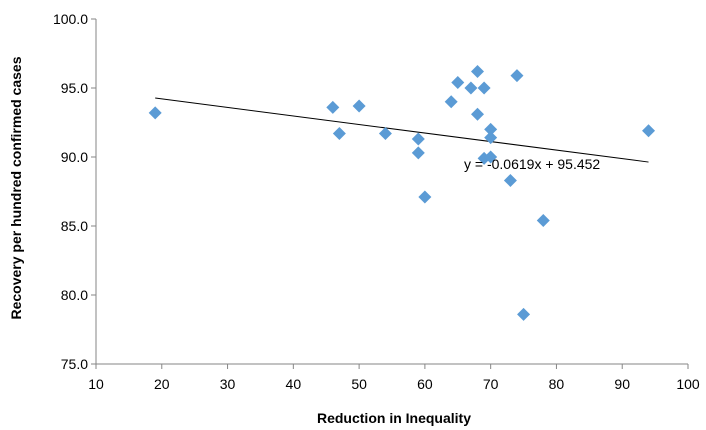 This screenshot has height=430, width=706. What do you see at coordinates (622, 384) in the screenshot?
I see `x-tick-label: 90` at bounding box center [622, 384].